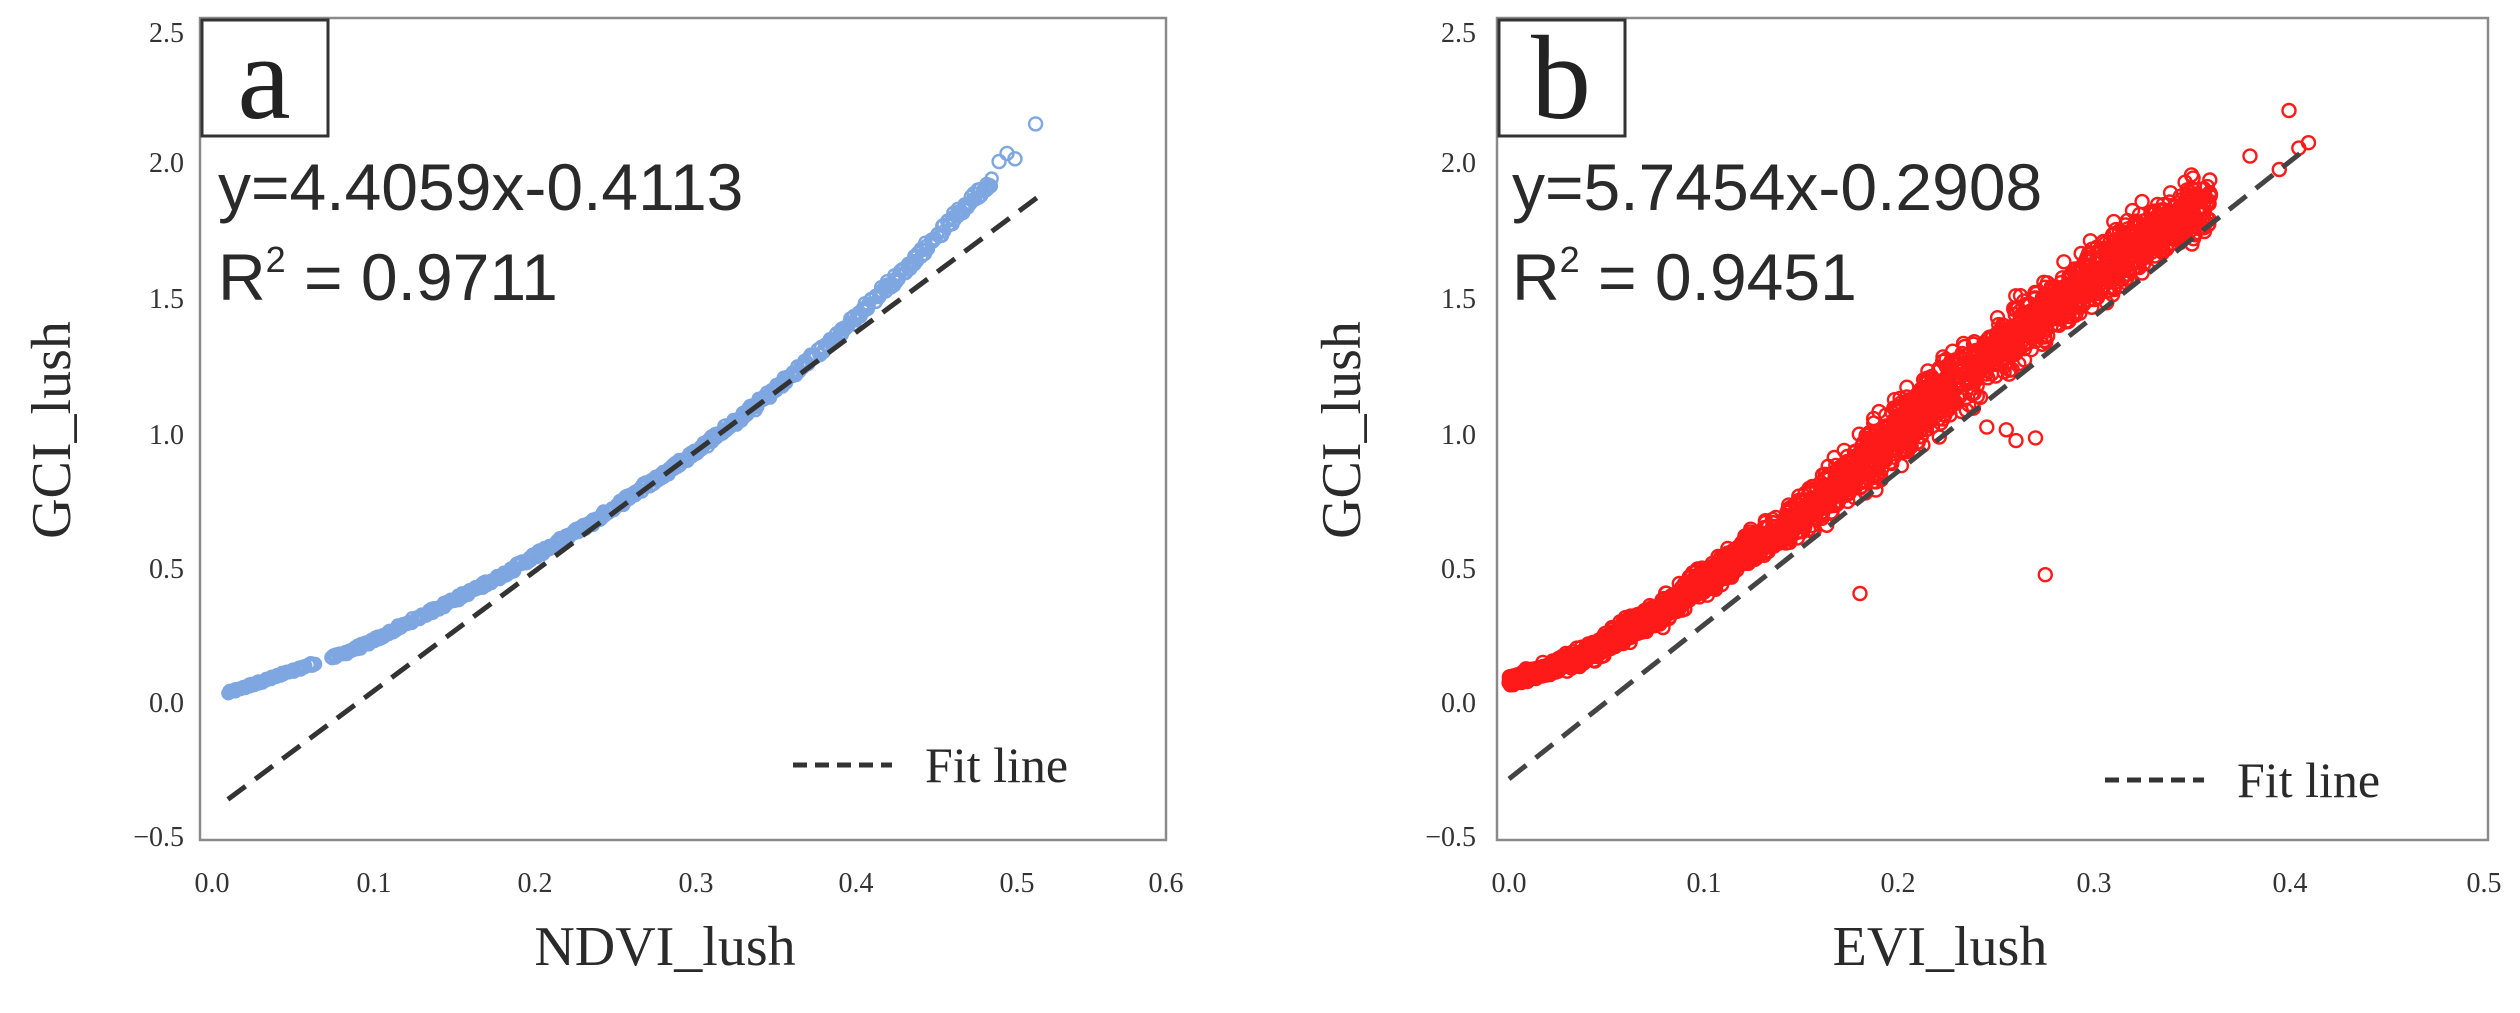 Image resolution: width=2520 pixels, height=1013 pixels. I want to click on panel-a-xtick-label: 0.5, so click(1017, 883).